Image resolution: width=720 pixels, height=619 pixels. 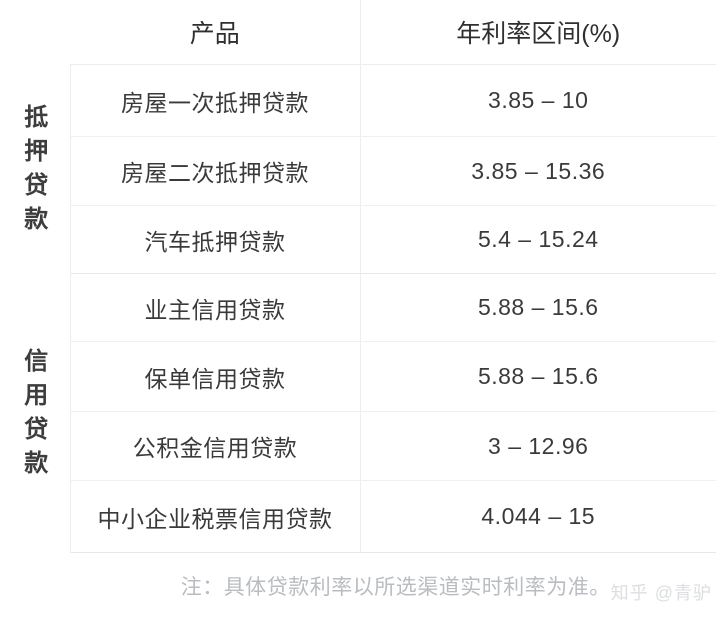 I want to click on category-label: 信用贷款, so click(x=37, y=412).